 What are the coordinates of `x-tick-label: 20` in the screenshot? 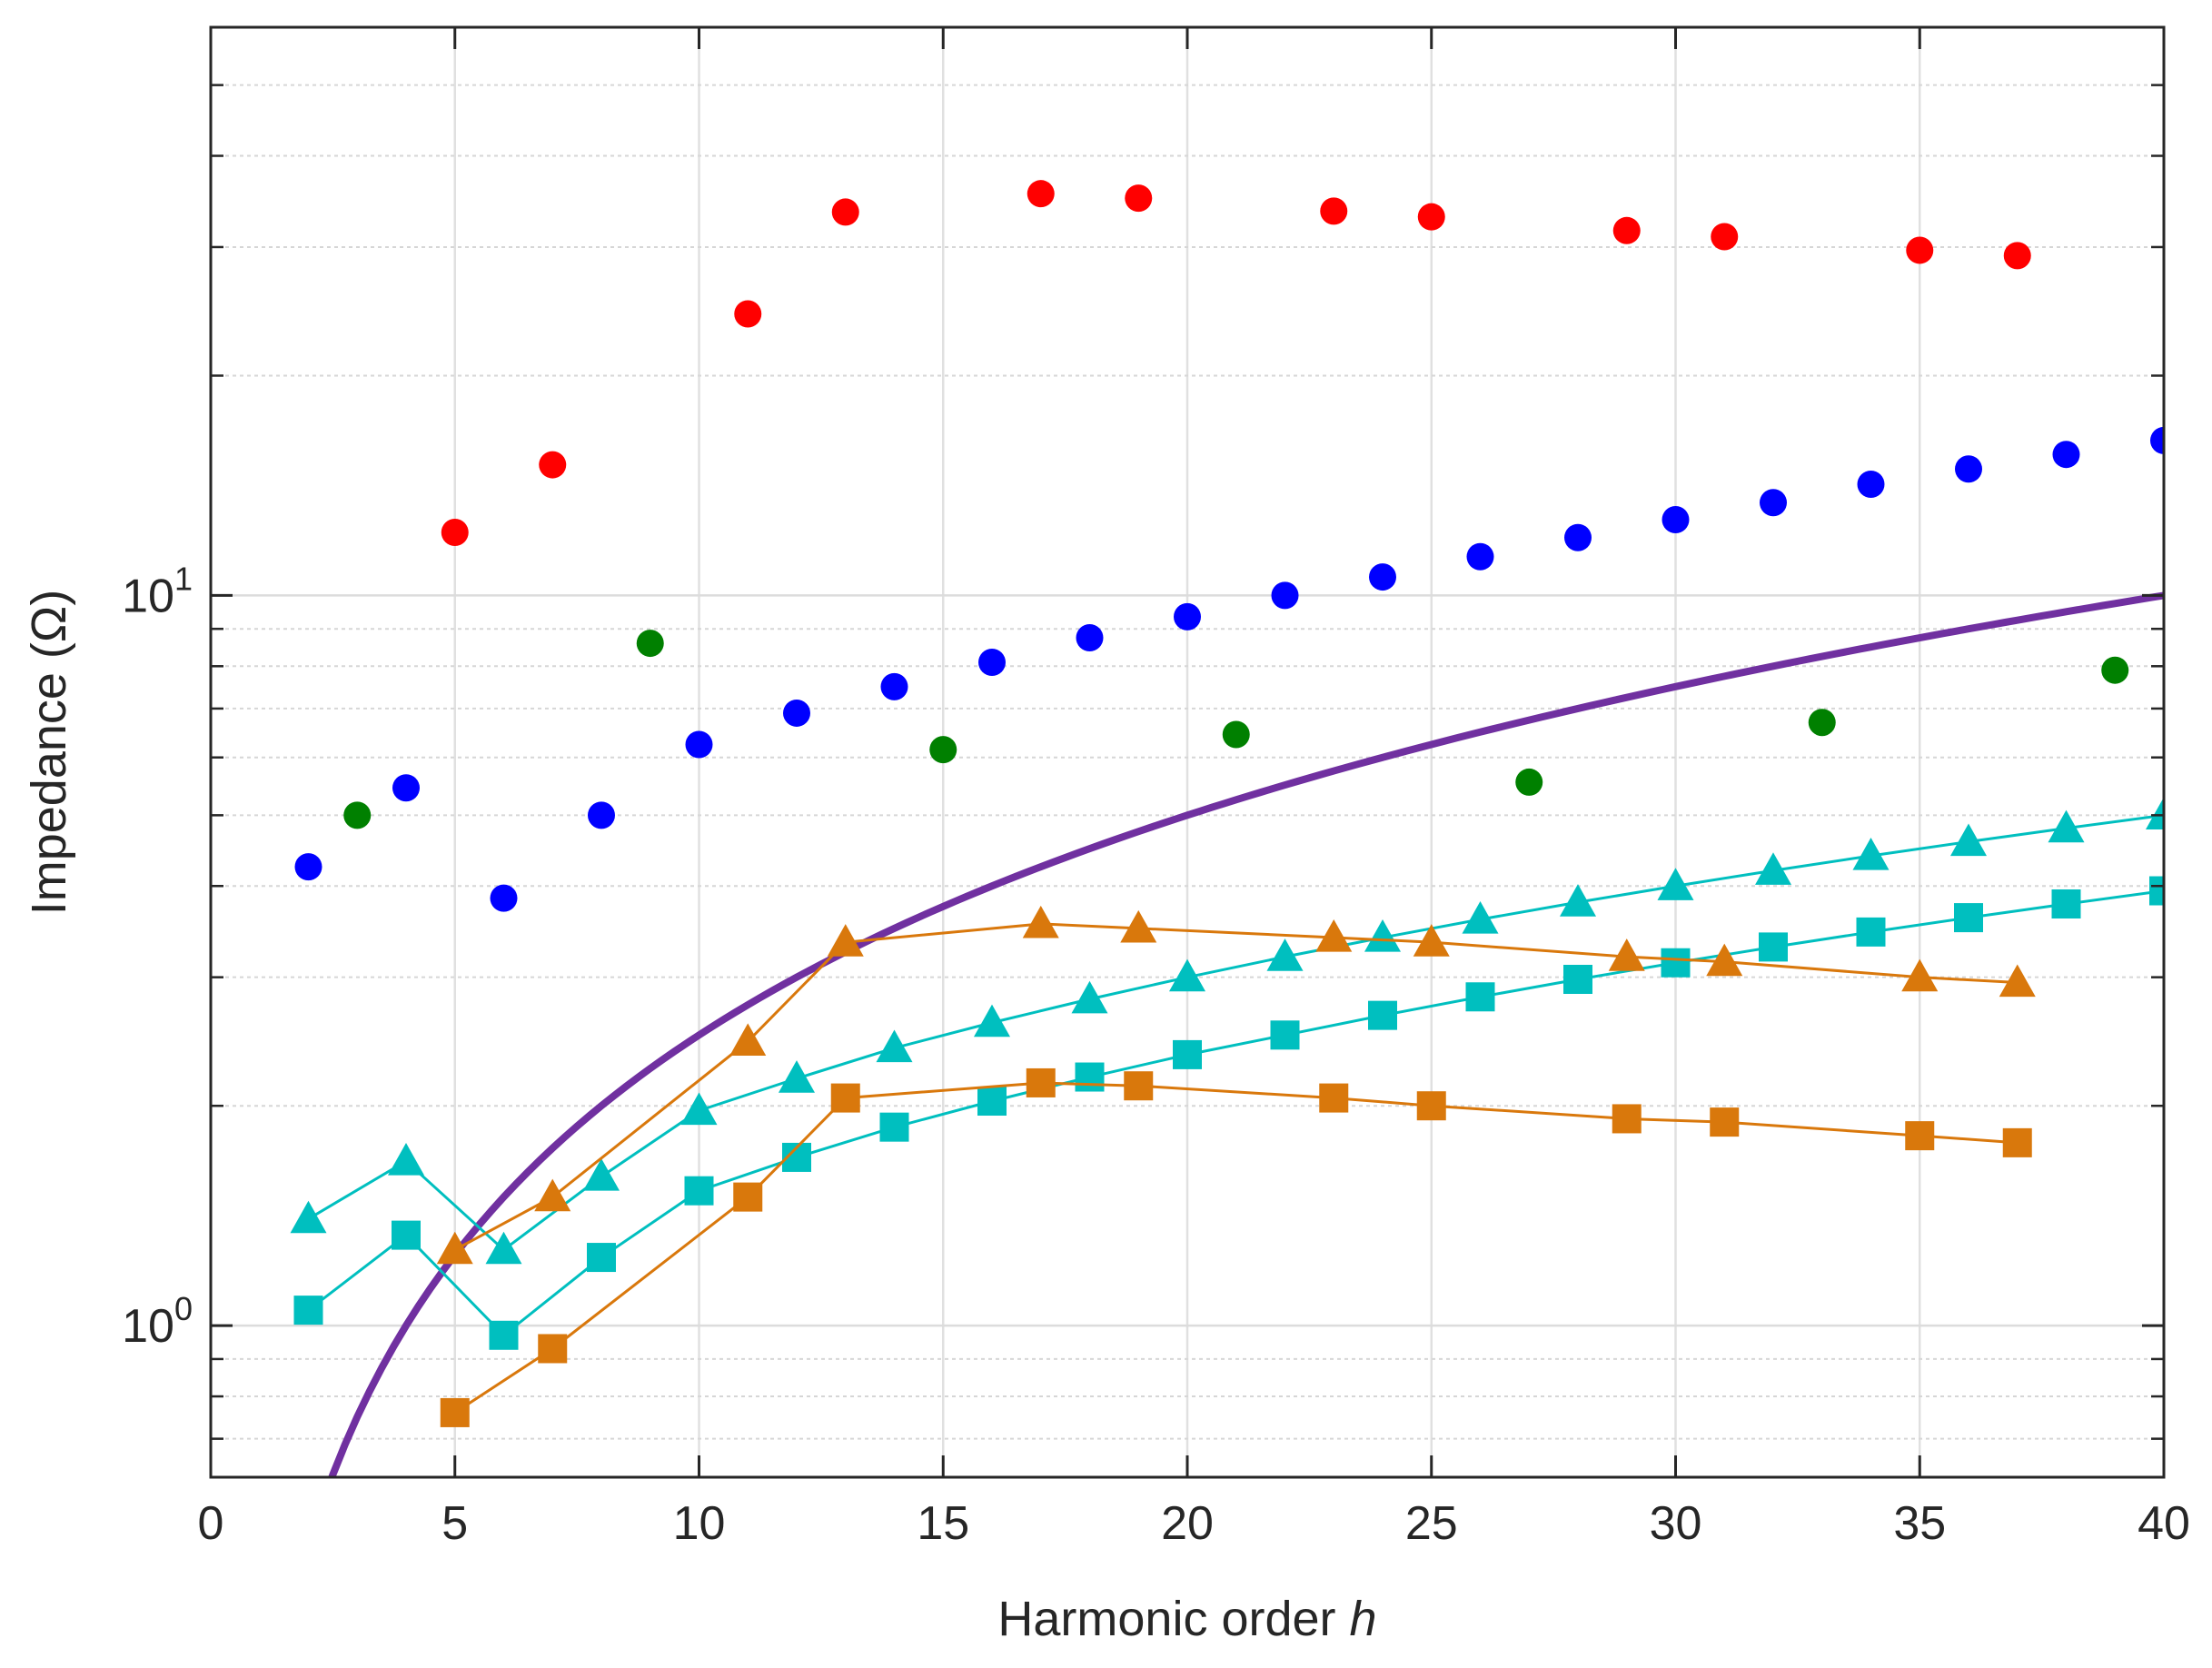 It's located at (1187, 1523).